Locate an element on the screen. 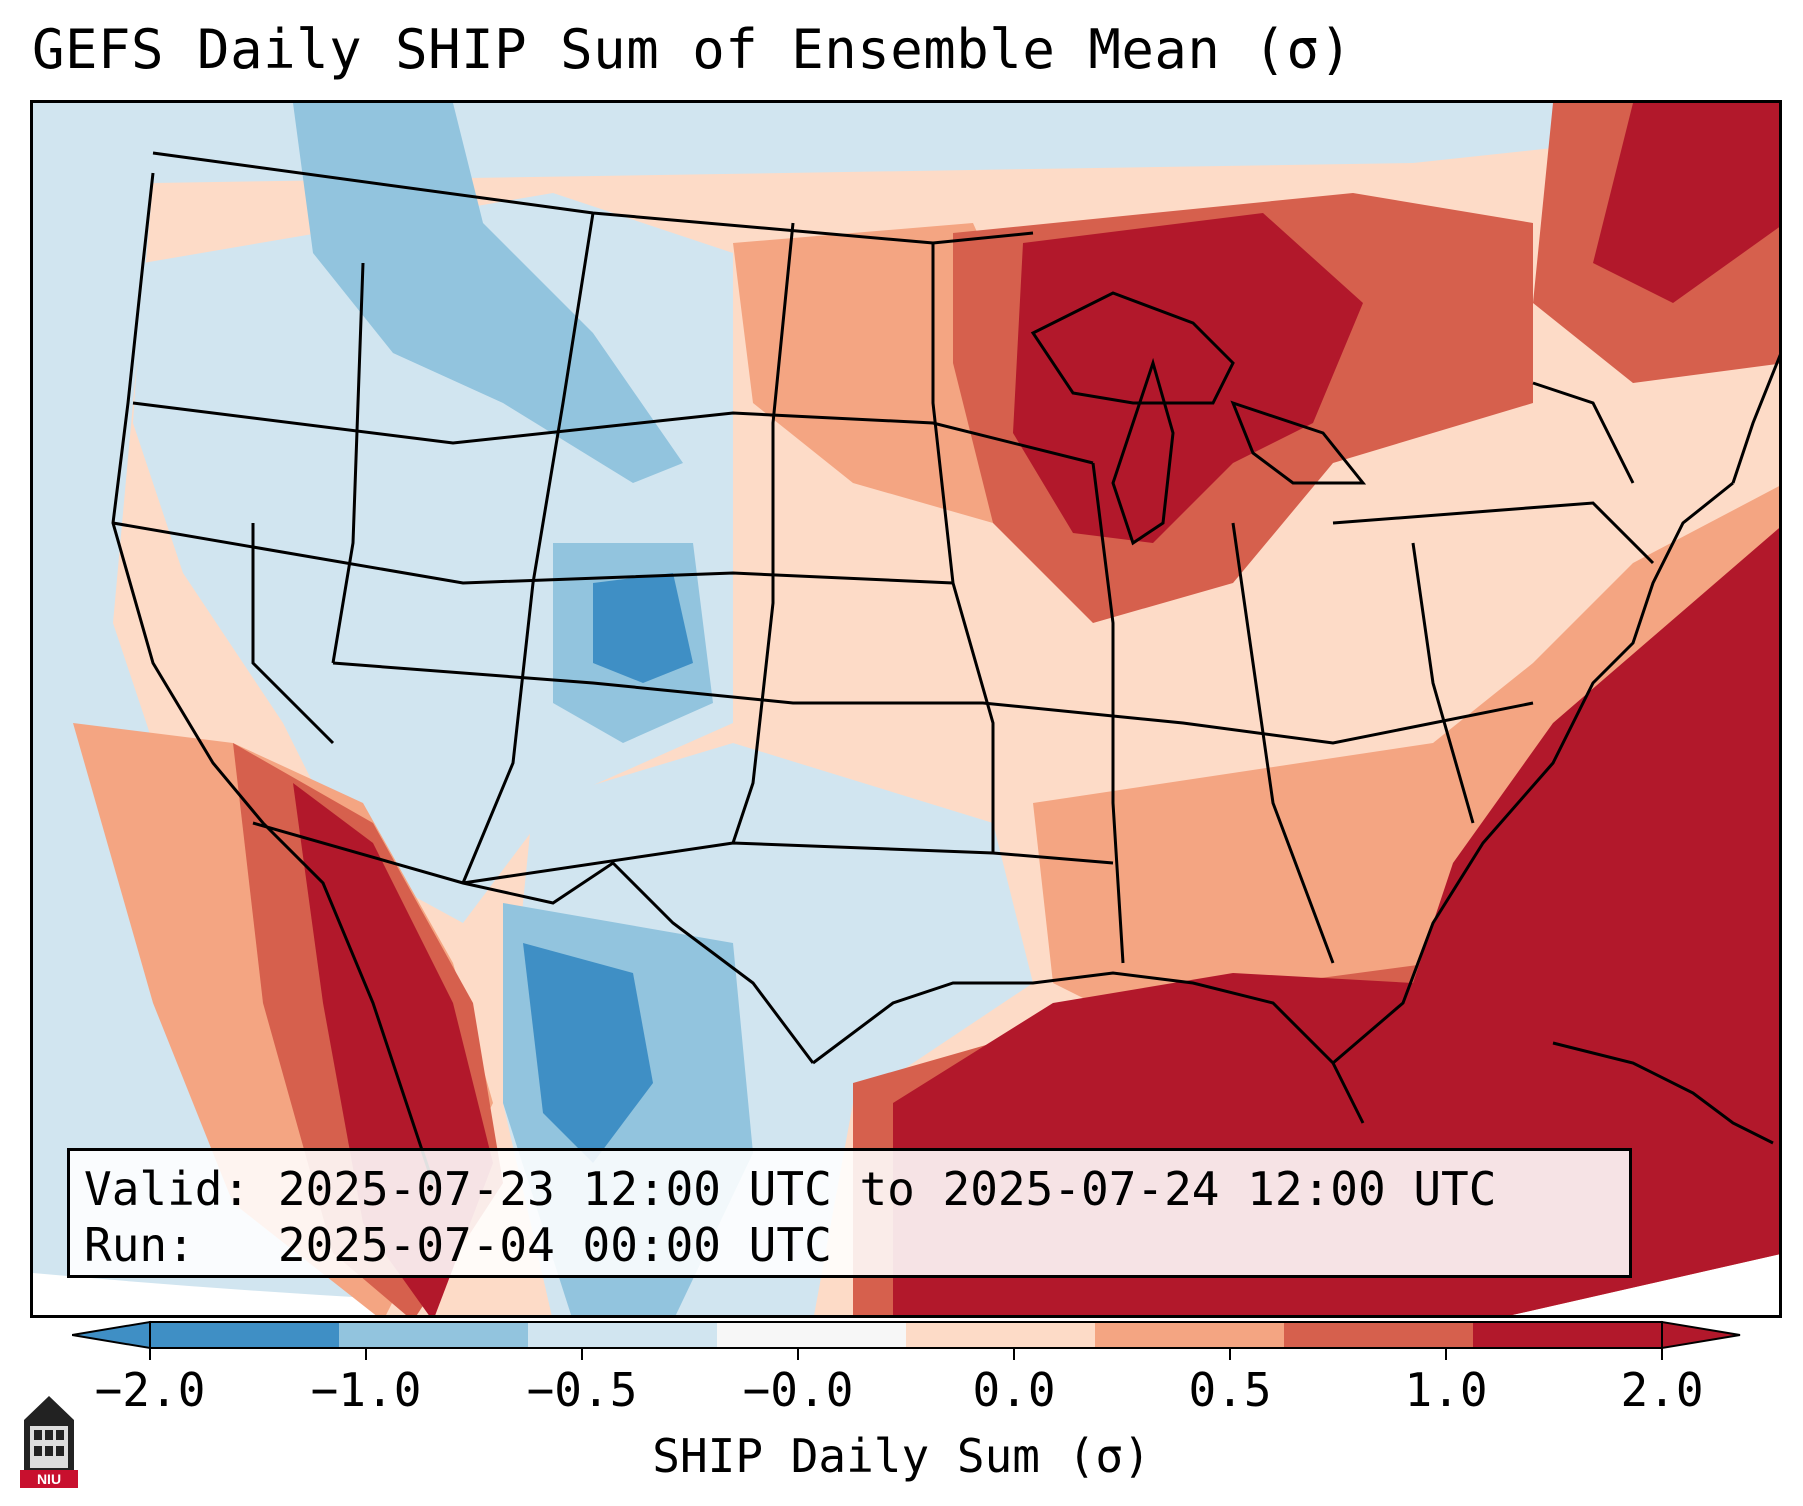 Image resolution: width=1803 pixels, height=1506 pixels. run-label: Run: is located at coordinates (139, 1245).